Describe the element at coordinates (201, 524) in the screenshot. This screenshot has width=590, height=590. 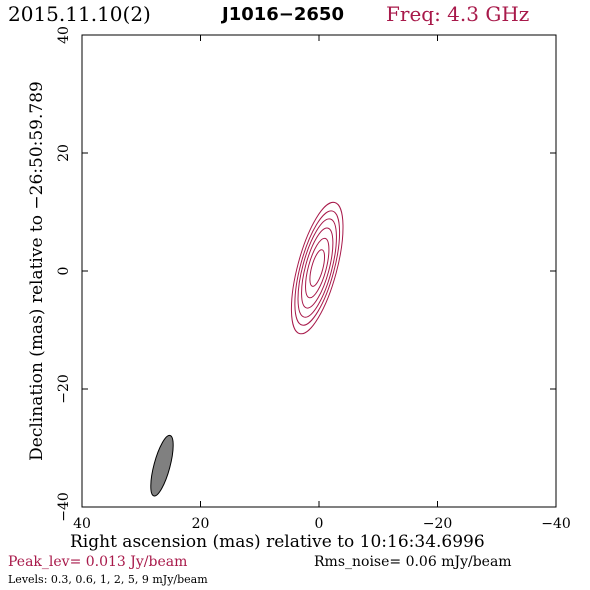
I see `x-tick-label-1: 20` at that location.